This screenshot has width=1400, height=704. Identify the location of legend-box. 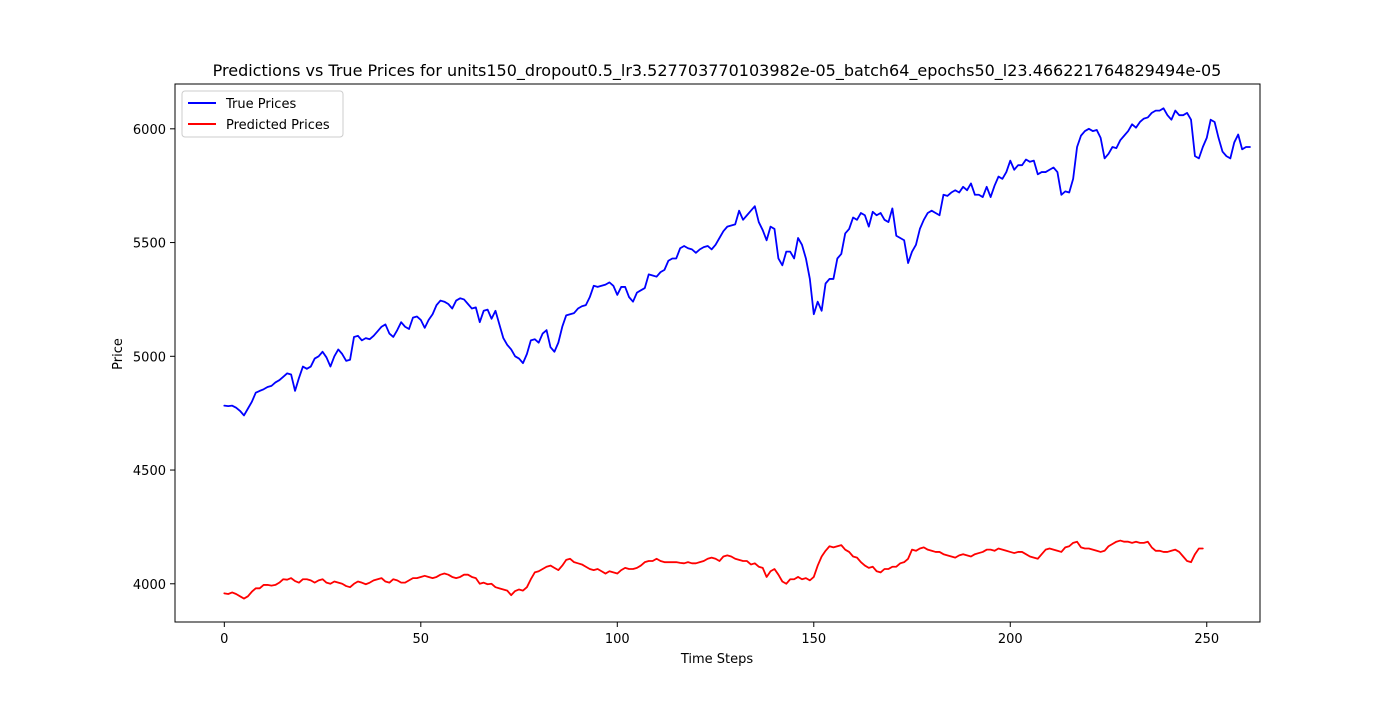
(262, 114).